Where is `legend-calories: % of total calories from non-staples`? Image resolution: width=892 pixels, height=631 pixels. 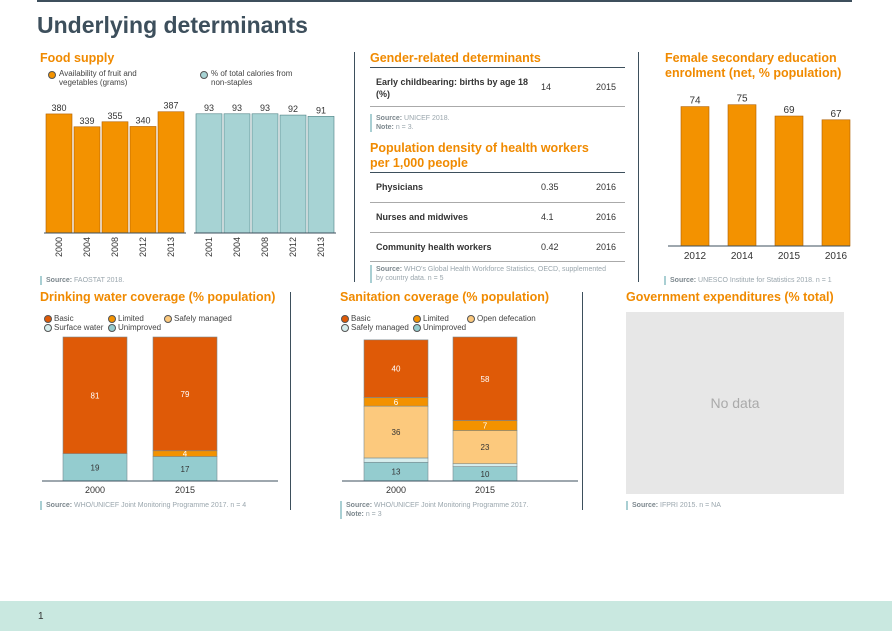
legend-calories: % of total calories from non-staples is located at coordinates (255, 78).